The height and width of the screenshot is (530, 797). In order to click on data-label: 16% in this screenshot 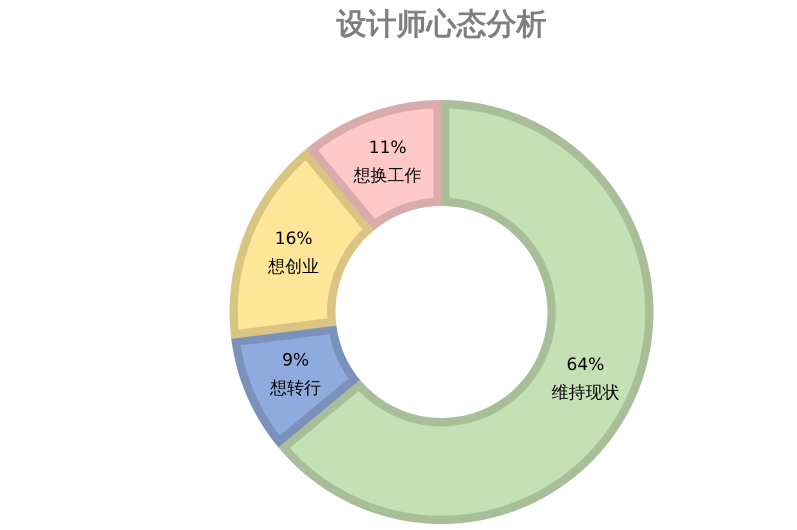, I will do `click(293, 238)`.